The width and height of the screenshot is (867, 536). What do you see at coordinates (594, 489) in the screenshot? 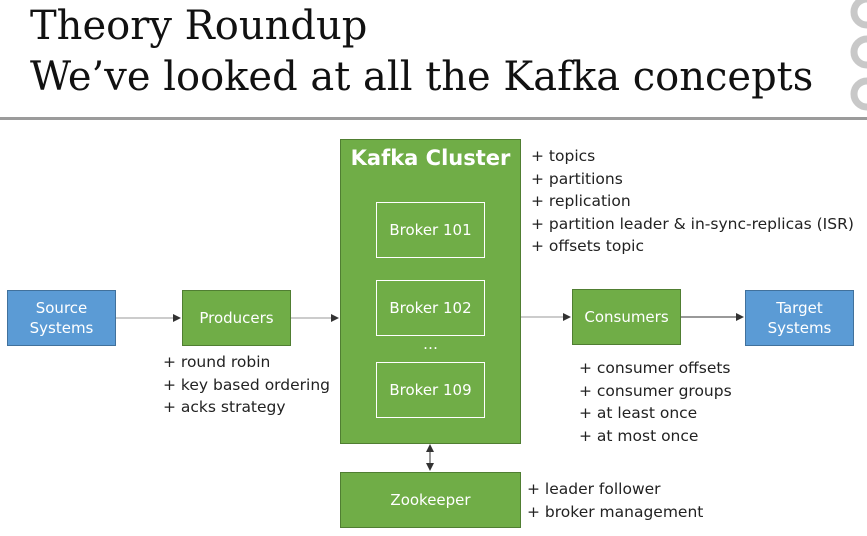
I see `note-item: + leader follower` at bounding box center [594, 489].